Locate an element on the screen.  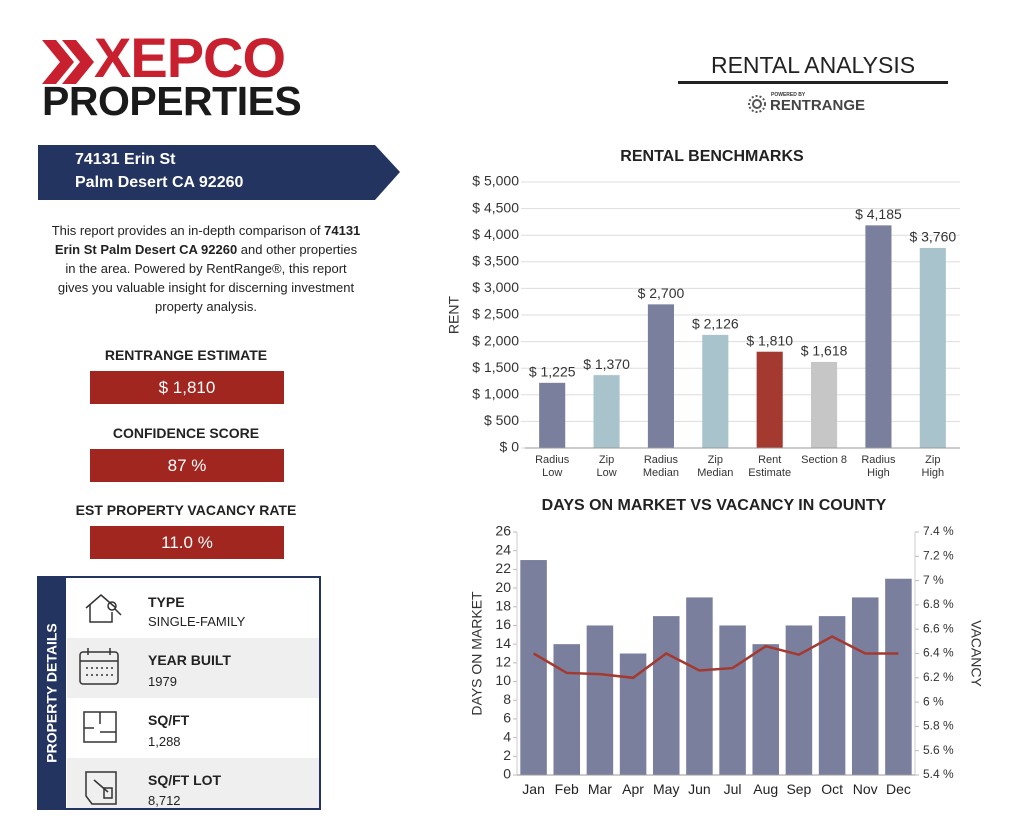
y-tick-label: 2 is located at coordinates (507, 755).